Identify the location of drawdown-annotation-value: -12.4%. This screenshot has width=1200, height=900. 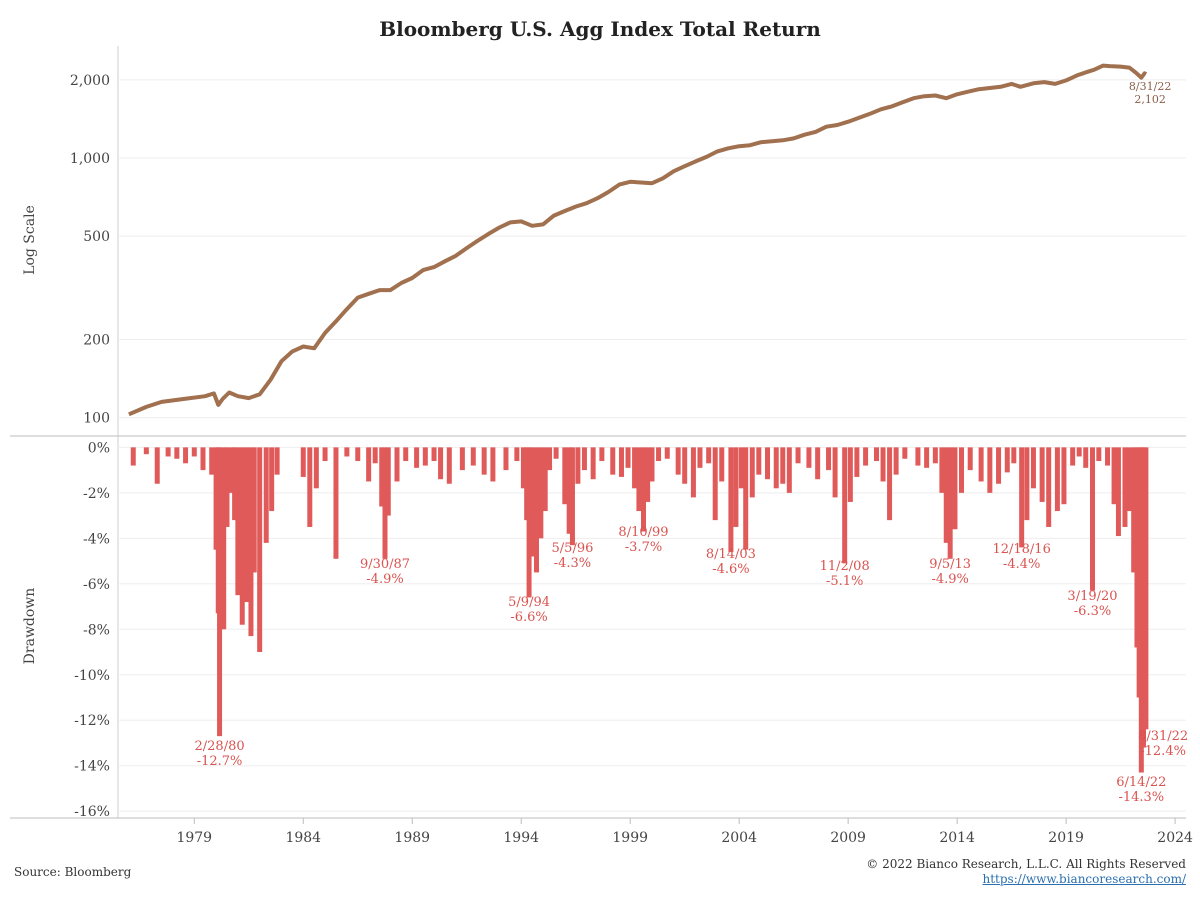
(1163, 751).